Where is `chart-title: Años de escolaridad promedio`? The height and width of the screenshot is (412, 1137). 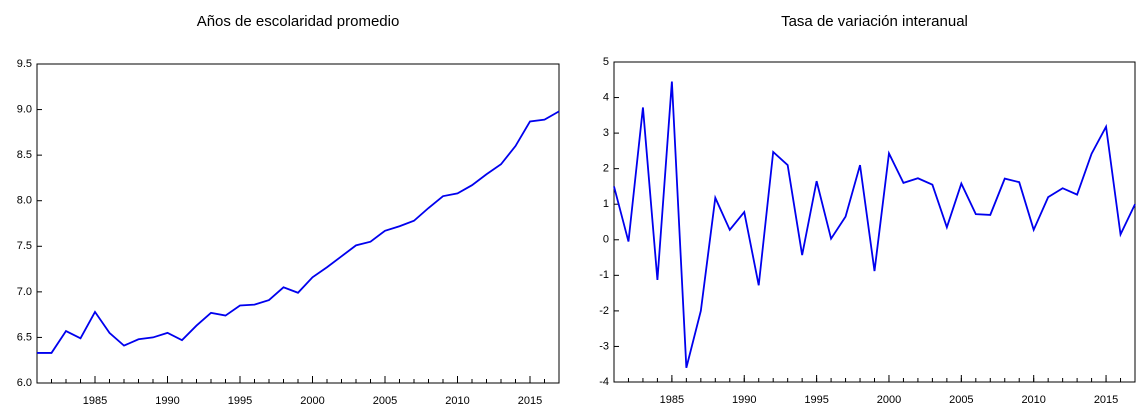 chart-title: Años de escolaridad promedio is located at coordinates (298, 21).